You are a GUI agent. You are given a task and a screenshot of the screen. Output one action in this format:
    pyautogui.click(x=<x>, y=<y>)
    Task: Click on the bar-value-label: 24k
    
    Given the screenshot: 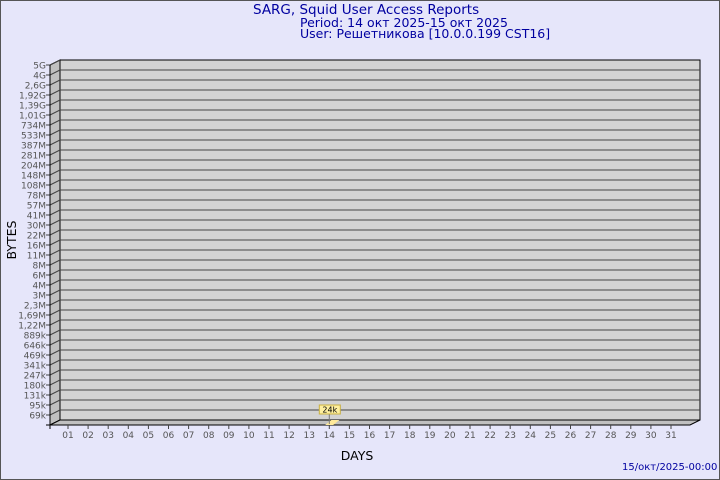 What is the action you would take?
    pyautogui.click(x=329, y=410)
    